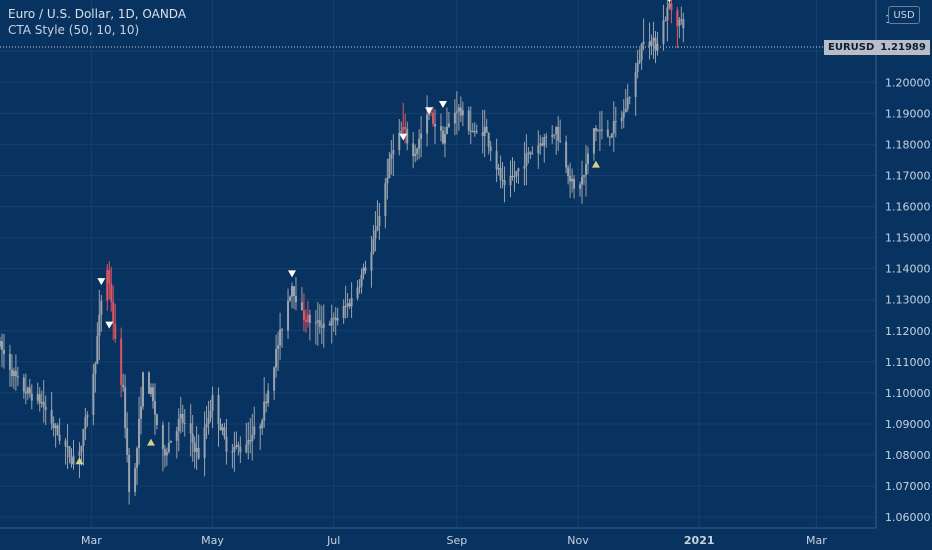  Describe the element at coordinates (908, 175) in the screenshot. I see `price-tick-label: 1.17000` at that location.